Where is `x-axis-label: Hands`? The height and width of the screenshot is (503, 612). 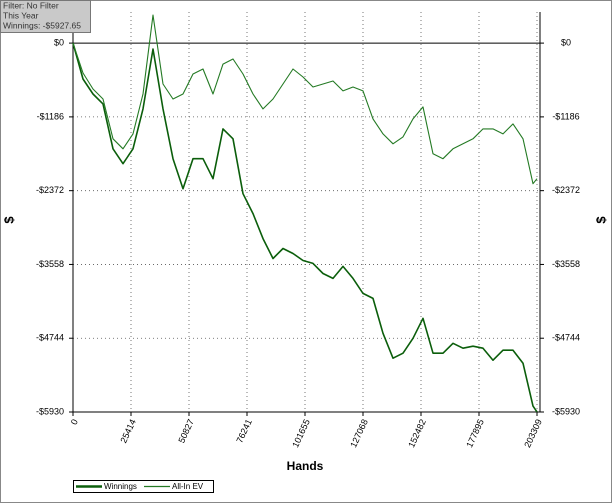 x-axis-label: Hands is located at coordinates (305, 466).